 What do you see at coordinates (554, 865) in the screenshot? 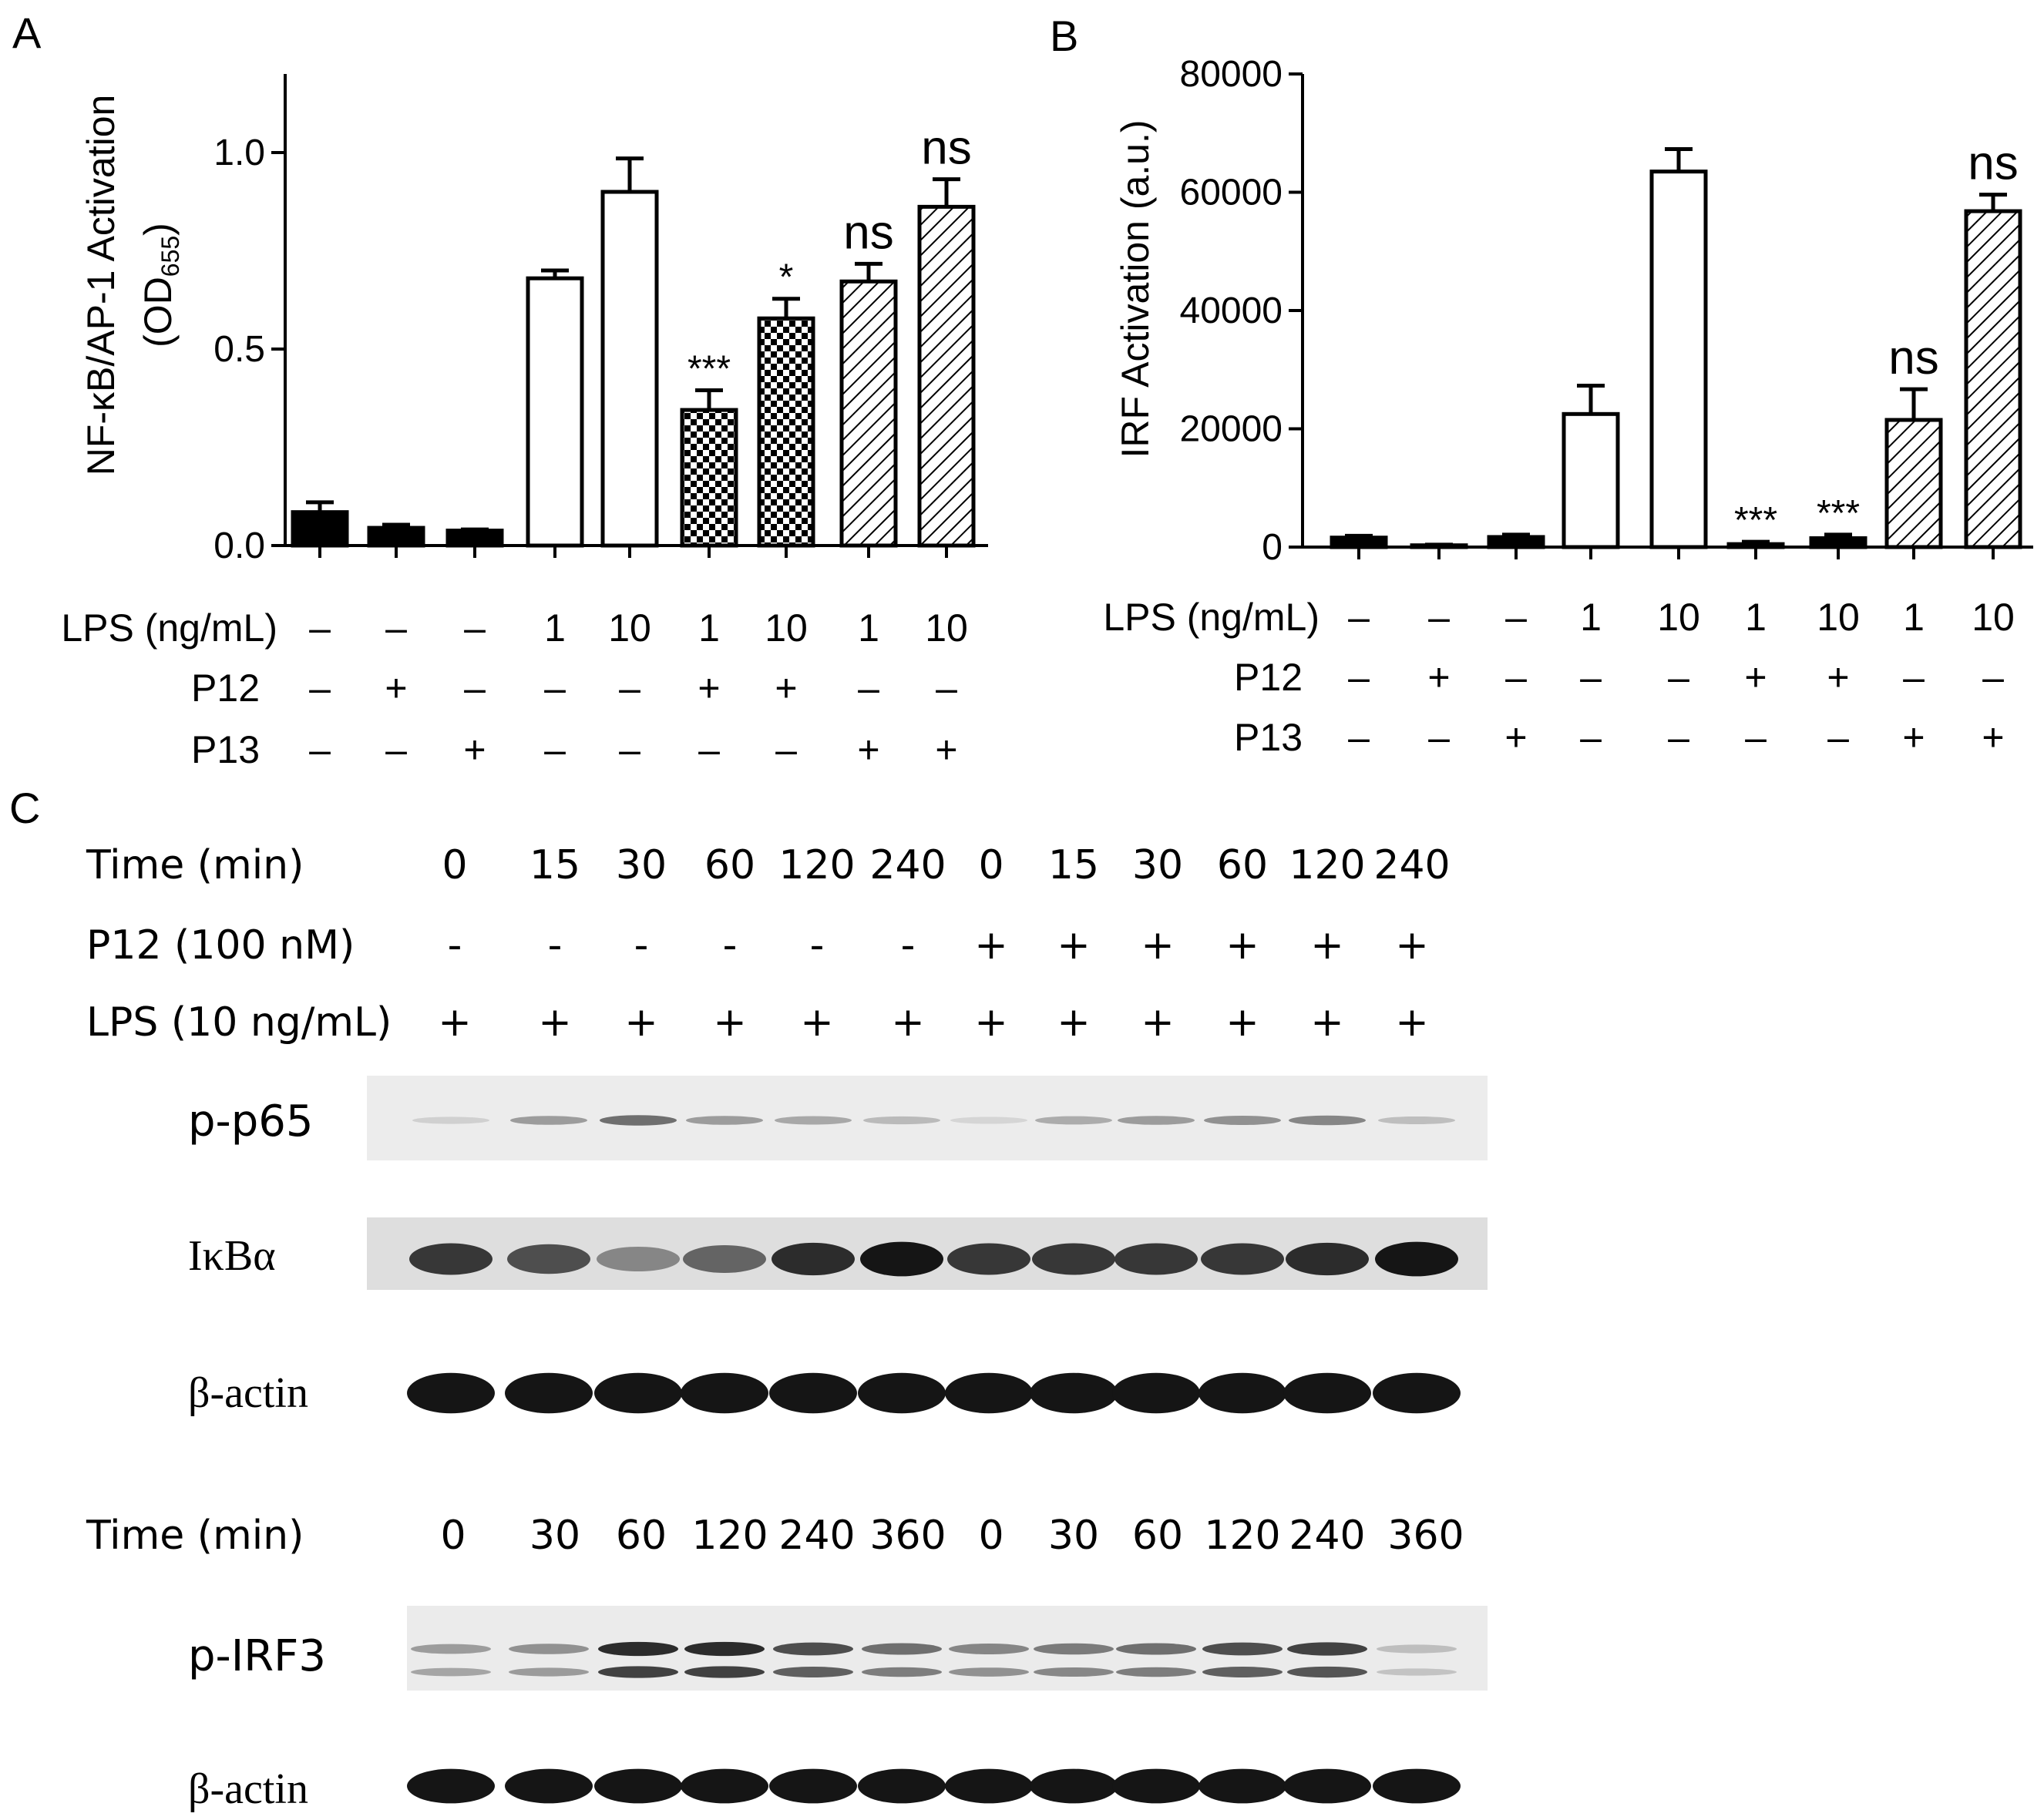
I see `blot1-time-value: 15` at bounding box center [554, 865].